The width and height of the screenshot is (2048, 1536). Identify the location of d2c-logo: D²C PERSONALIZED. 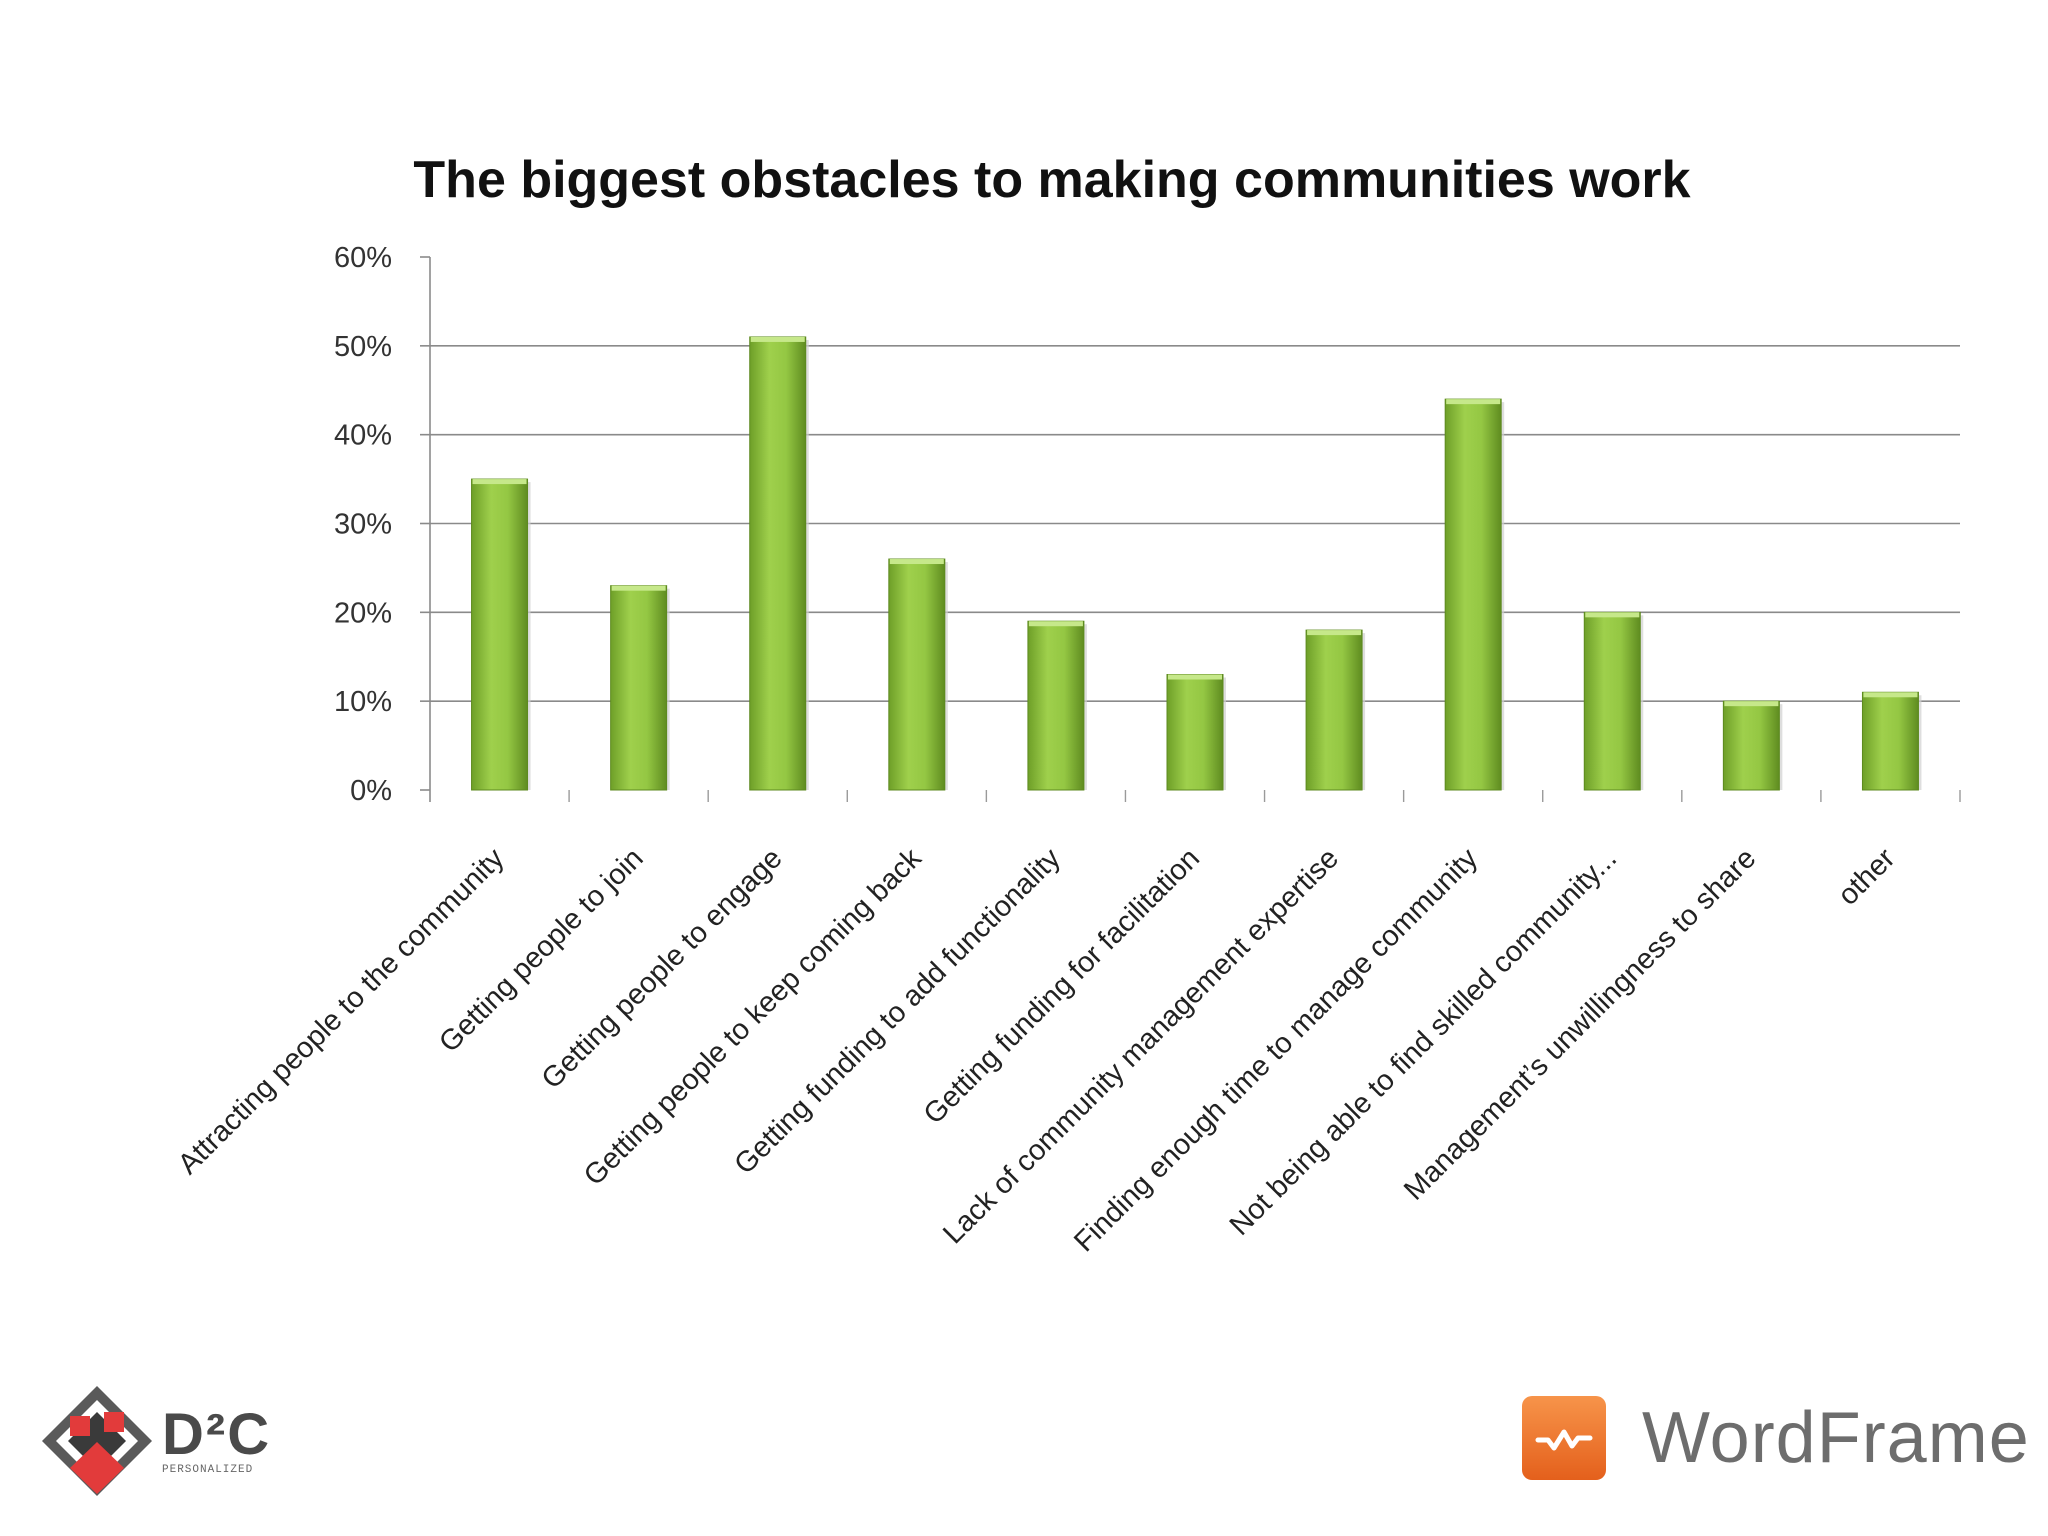
(154, 1441).